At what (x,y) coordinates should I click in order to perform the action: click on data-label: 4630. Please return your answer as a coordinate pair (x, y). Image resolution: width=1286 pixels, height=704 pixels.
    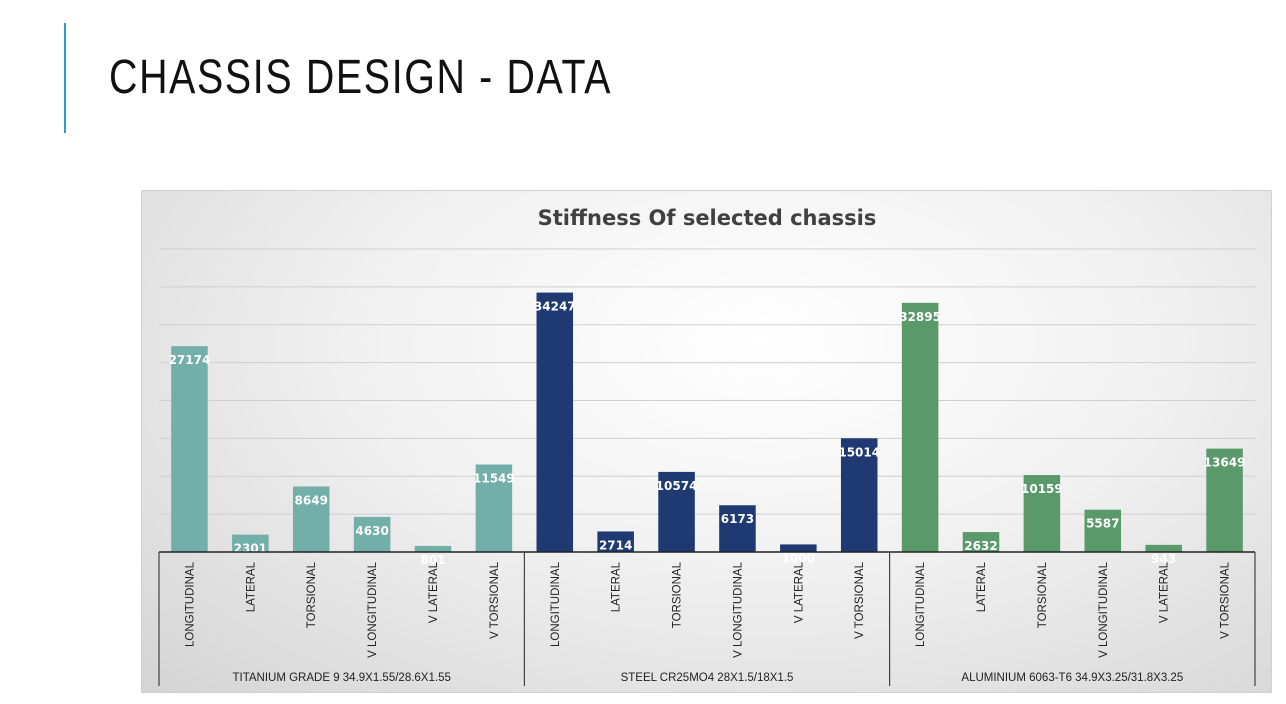
    Looking at the image, I should click on (371, 531).